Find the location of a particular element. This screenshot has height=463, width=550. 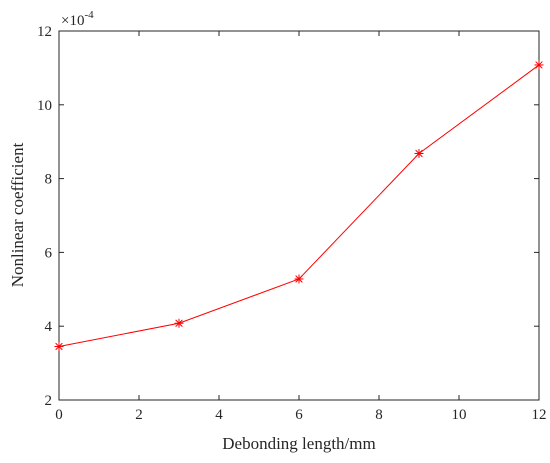

x-tick-label: 8 is located at coordinates (379, 415).